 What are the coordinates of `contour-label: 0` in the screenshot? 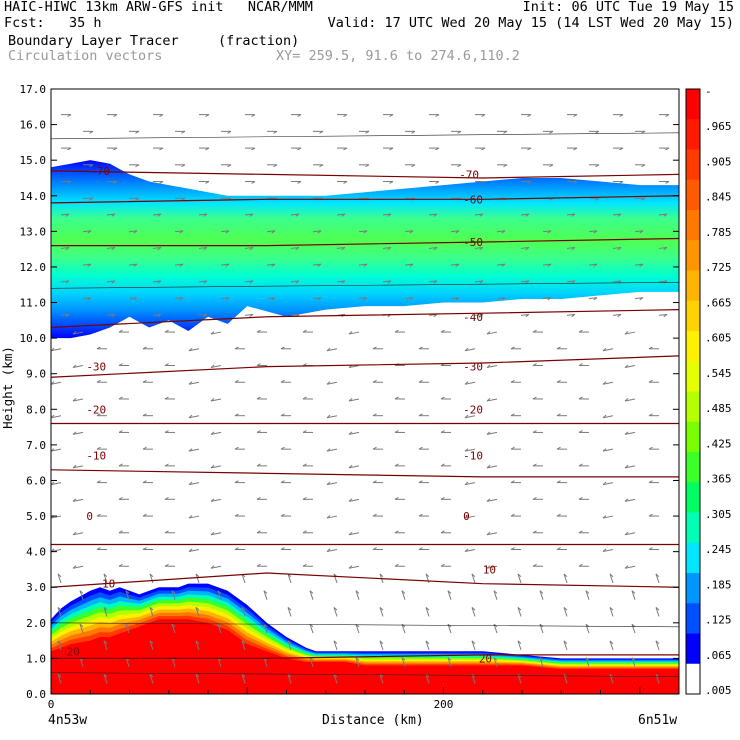 It's located at (466, 516).